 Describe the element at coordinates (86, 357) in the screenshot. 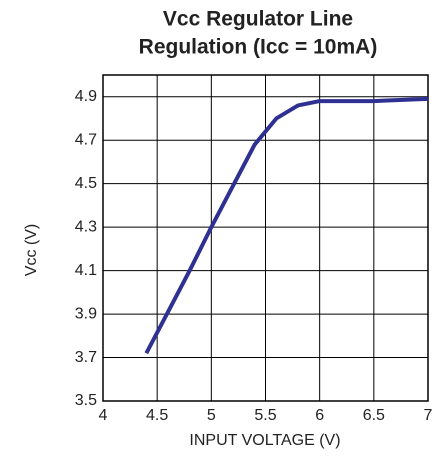

I see `y-tick-label: 3.7` at that location.